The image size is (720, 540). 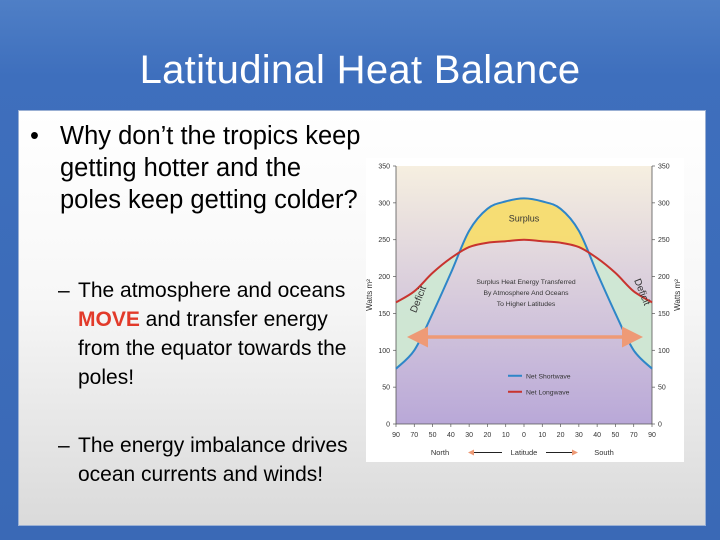 I want to click on legend-label: Net Shortwave, so click(x=548, y=376).